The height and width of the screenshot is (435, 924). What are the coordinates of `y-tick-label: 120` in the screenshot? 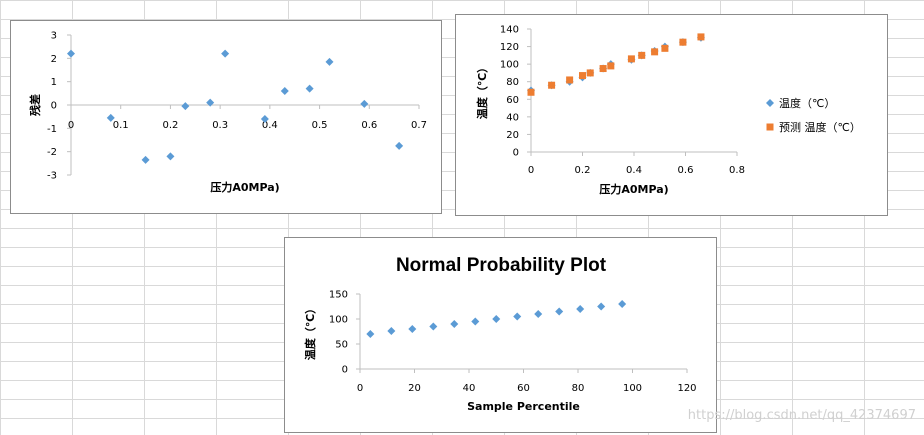 It's located at (509, 47).